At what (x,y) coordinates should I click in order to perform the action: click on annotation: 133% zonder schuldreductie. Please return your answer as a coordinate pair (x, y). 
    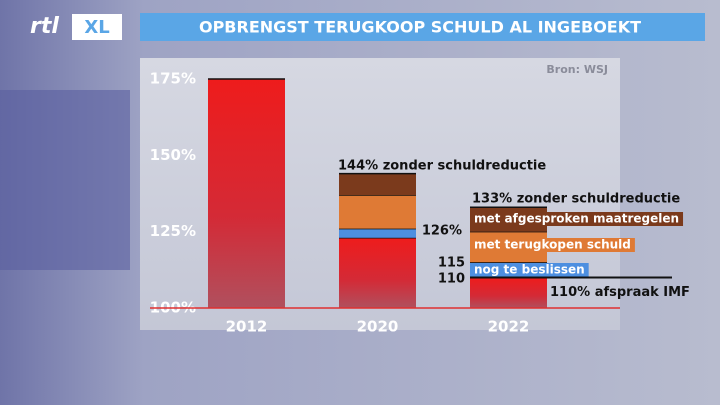
    Looking at the image, I should click on (576, 199).